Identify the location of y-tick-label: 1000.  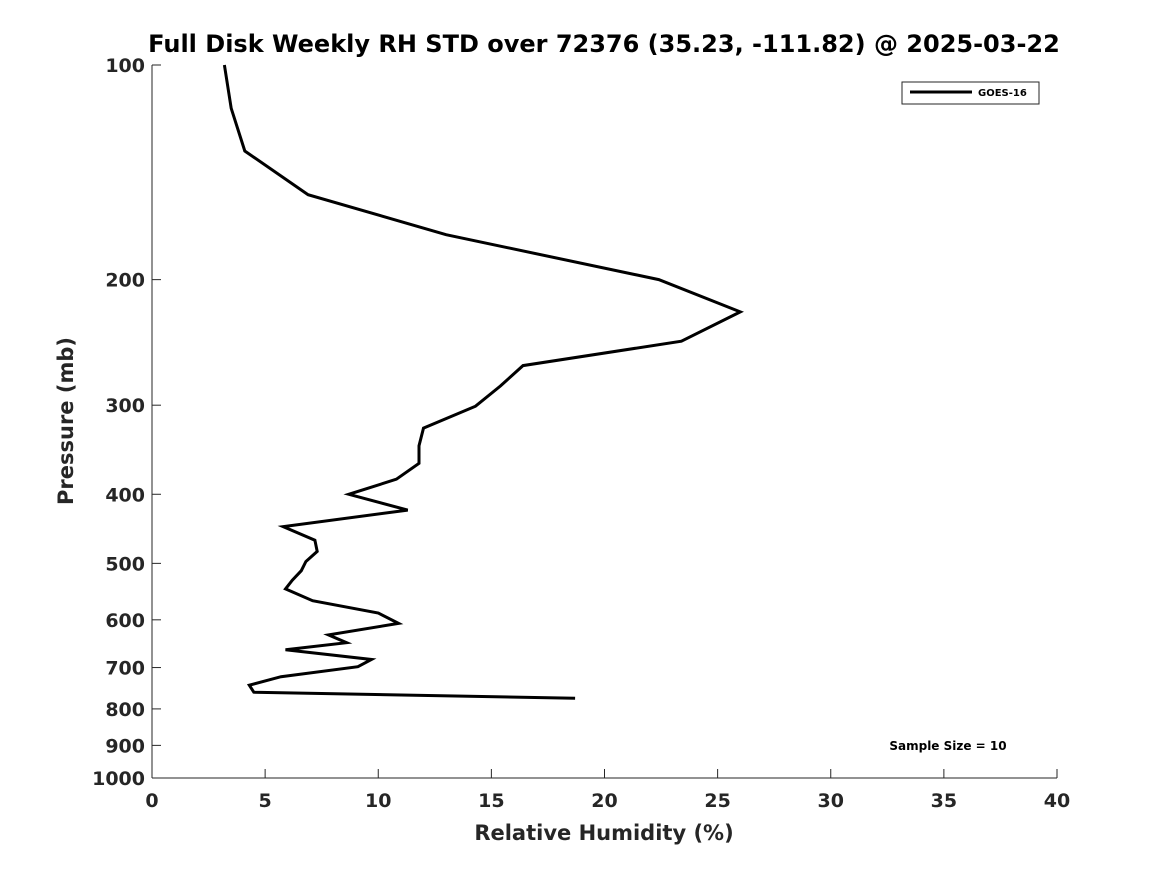
(118, 779).